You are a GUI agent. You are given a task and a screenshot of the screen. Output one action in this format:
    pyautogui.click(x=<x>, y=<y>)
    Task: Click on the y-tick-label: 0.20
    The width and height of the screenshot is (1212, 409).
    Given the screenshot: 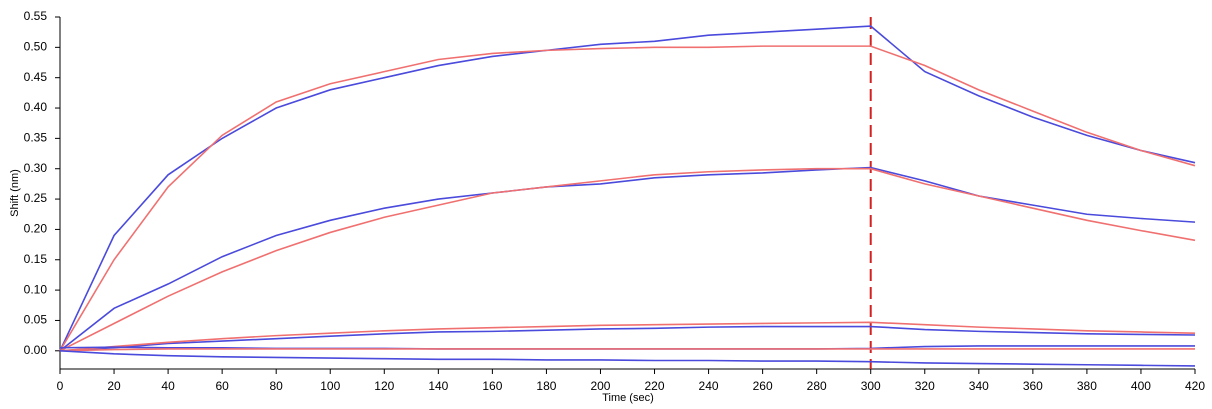 What is the action you would take?
    pyautogui.click(x=36, y=229)
    